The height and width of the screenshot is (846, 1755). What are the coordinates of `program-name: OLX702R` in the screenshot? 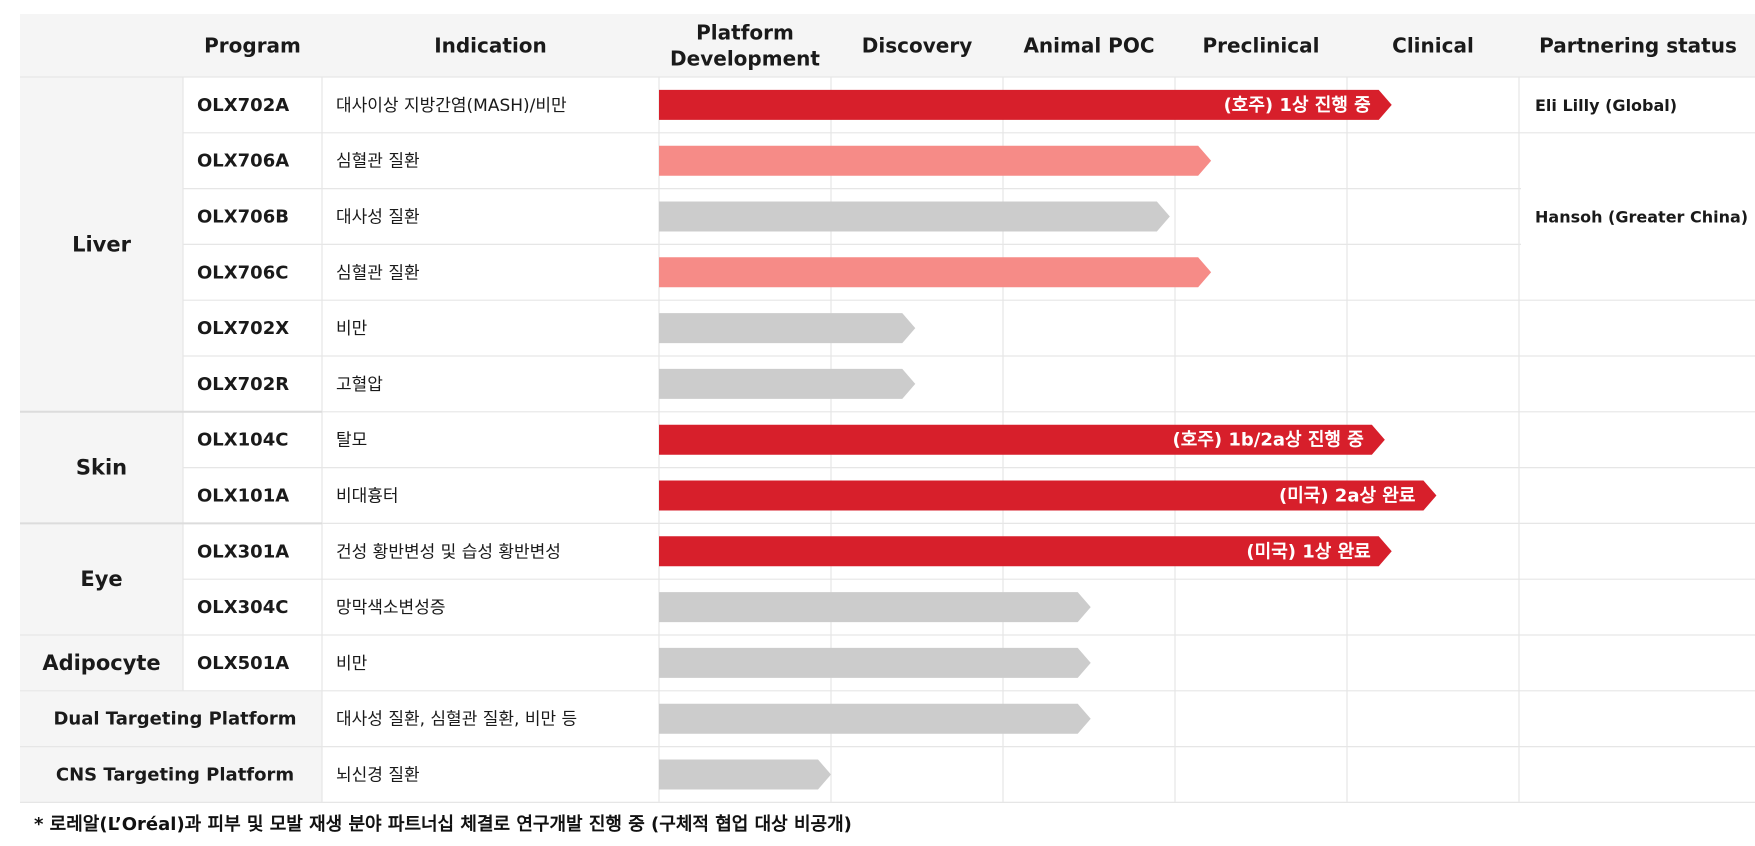 It's located at (243, 384).